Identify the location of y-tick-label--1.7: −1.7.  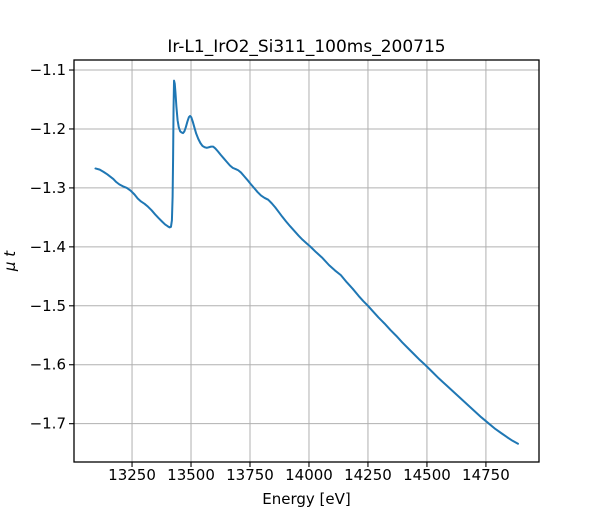
(48, 424).